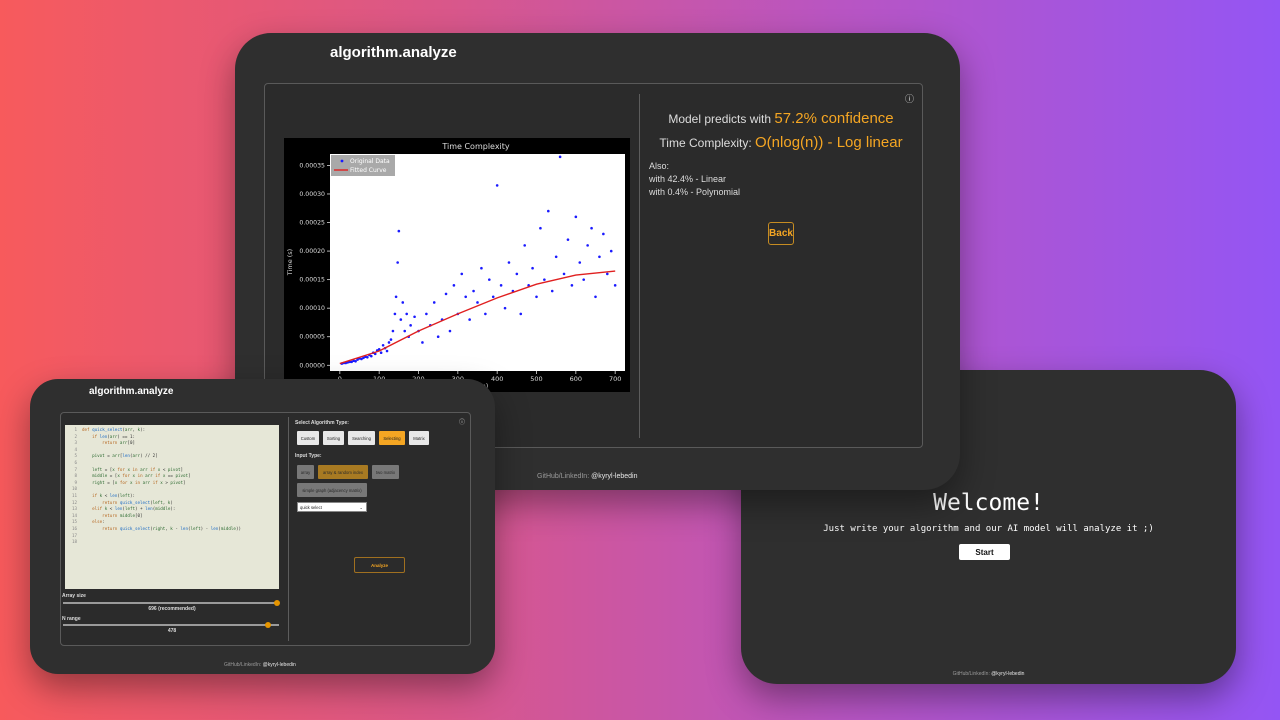 This screenshot has width=1280, height=720. Describe the element at coordinates (74, 495) in the screenshot. I see `line-number: 11` at that location.